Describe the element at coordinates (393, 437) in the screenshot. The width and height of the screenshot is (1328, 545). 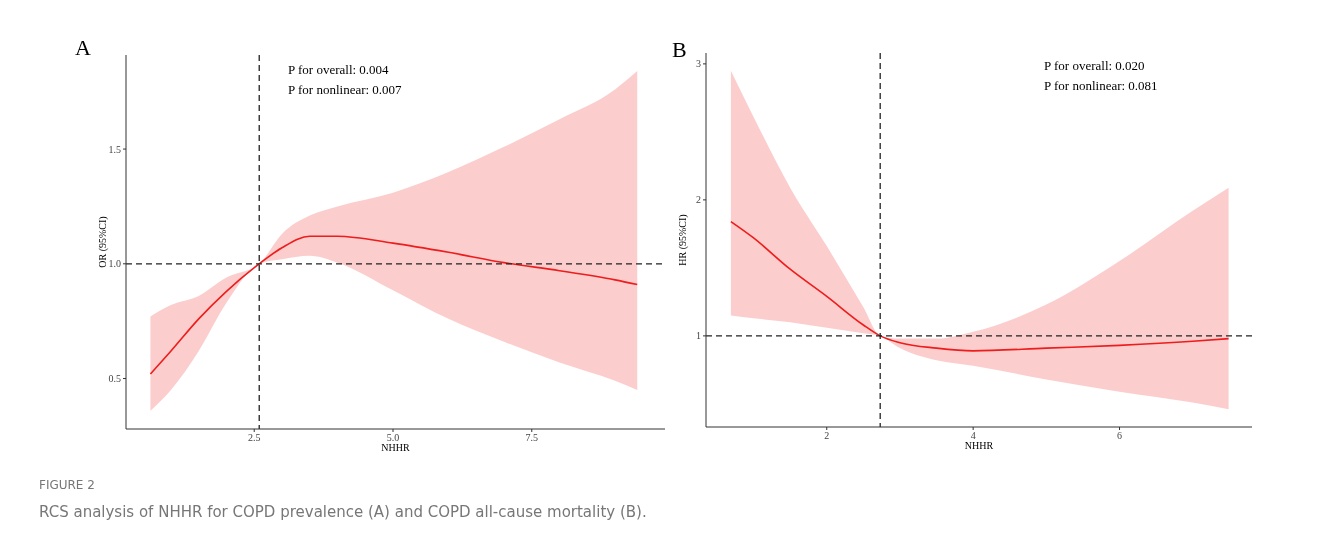
I see `x-tick-label: 5.0` at that location.